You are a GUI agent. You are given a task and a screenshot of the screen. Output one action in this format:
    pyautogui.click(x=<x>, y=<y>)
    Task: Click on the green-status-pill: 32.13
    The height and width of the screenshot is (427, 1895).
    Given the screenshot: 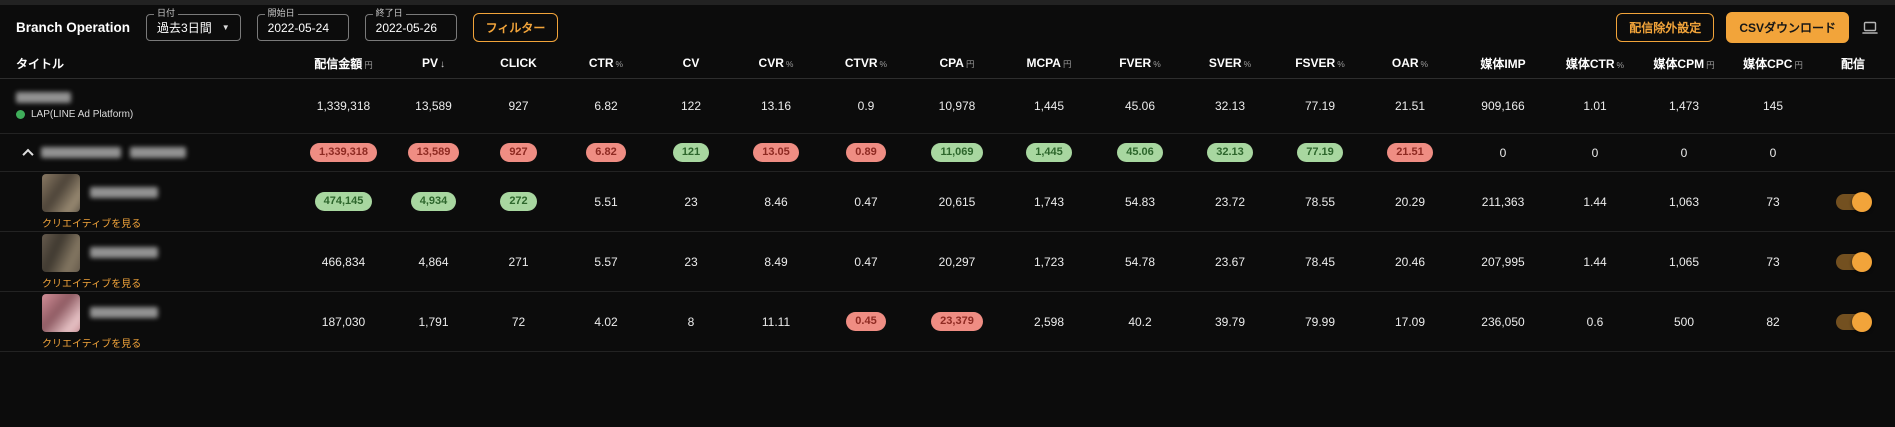 What is the action you would take?
    pyautogui.click(x=1230, y=152)
    